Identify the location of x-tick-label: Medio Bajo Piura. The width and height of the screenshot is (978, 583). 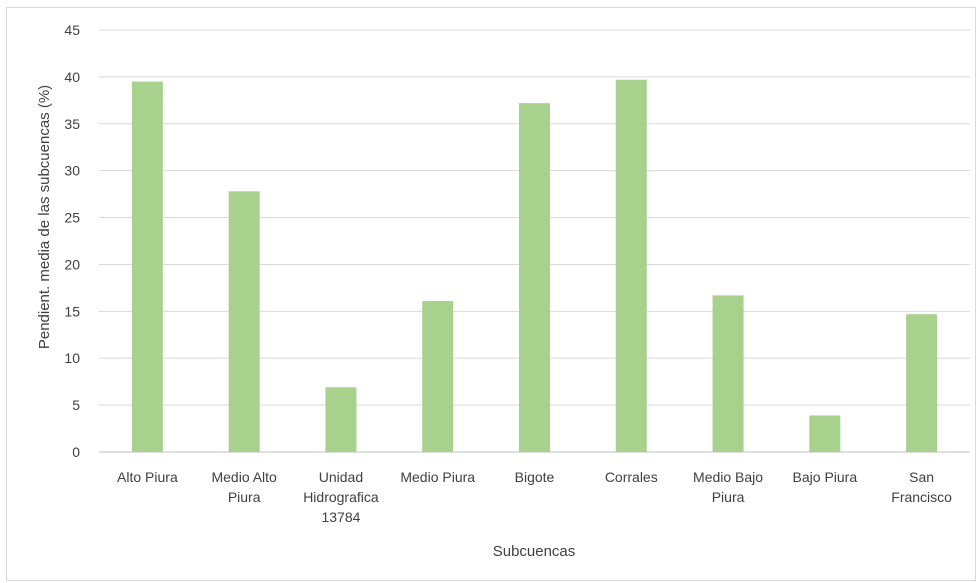
(728, 487).